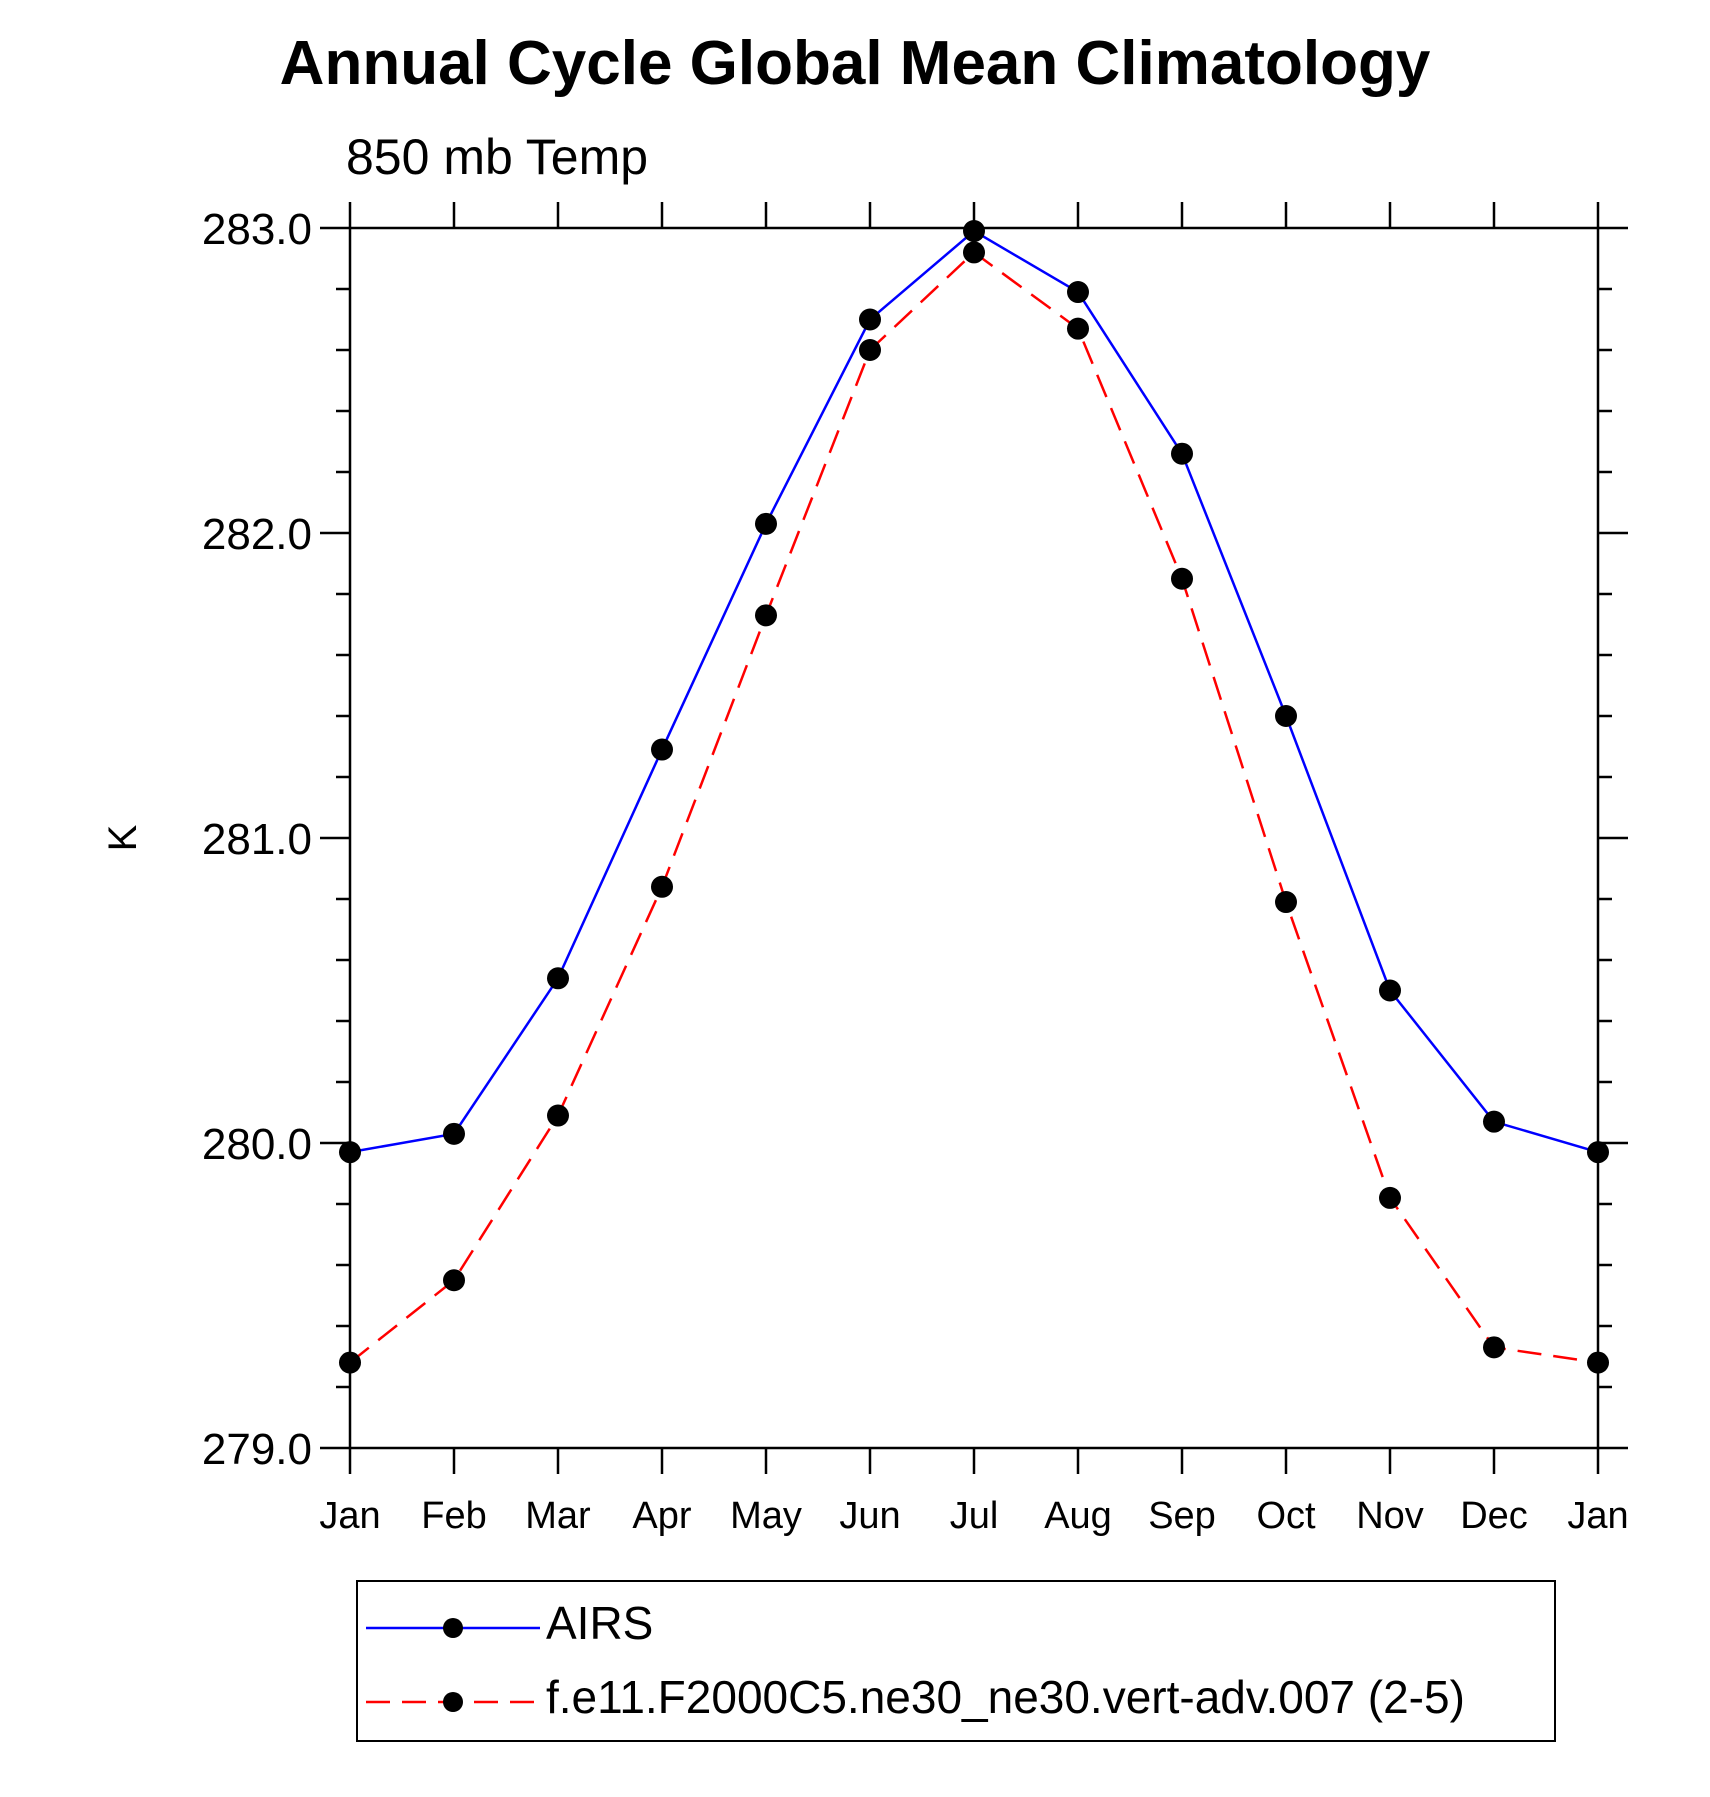  I want to click on x-tick-label: May, so click(766, 1516).